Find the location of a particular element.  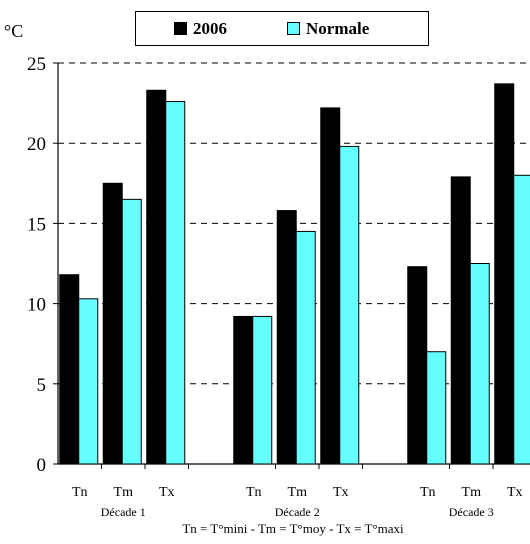

y-tick-label: 25 is located at coordinates (36, 64).